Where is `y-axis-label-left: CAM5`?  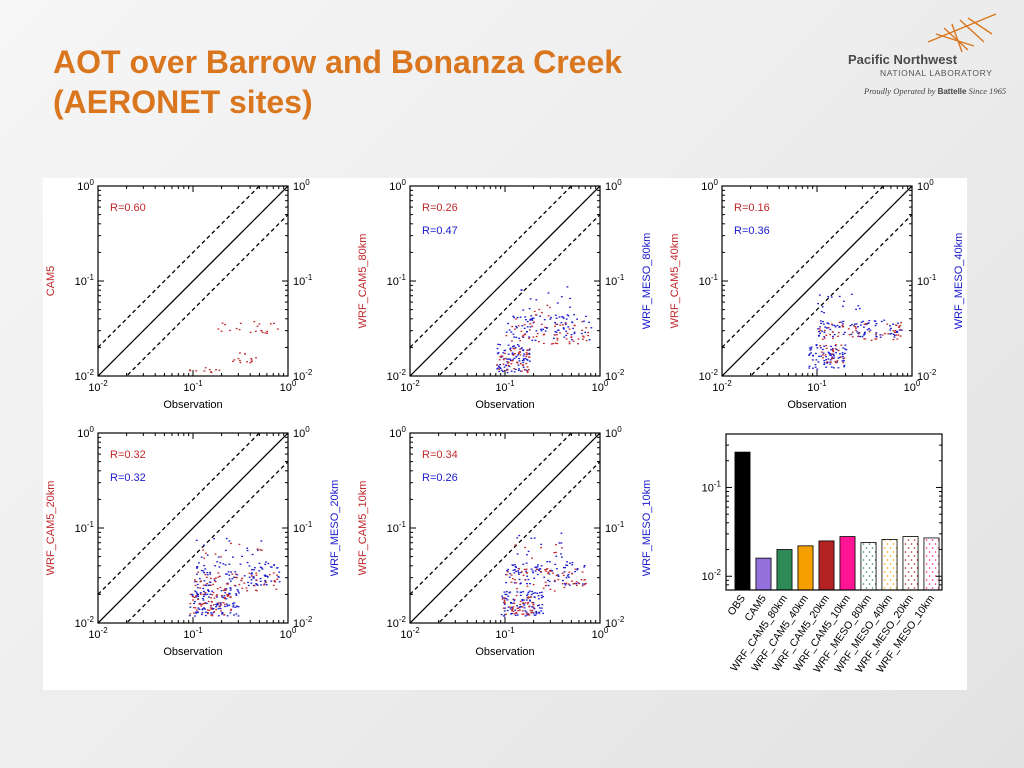 y-axis-label-left: CAM5 is located at coordinates (51, 281).